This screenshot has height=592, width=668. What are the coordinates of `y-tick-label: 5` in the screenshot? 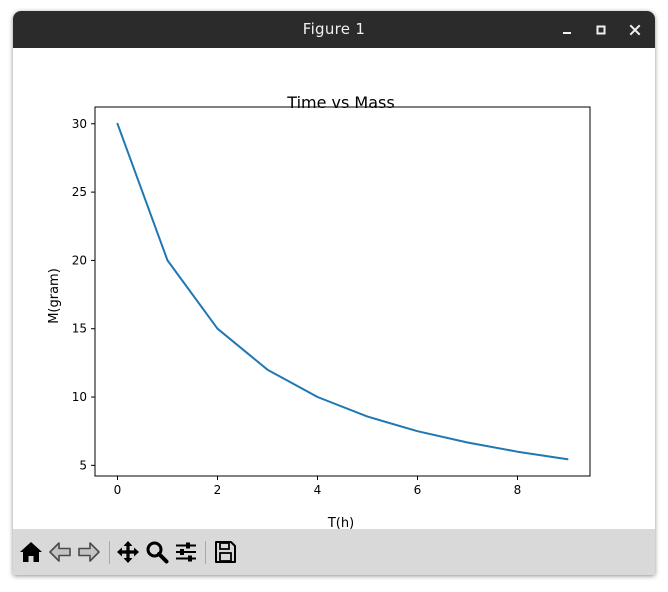 It's located at (83, 465).